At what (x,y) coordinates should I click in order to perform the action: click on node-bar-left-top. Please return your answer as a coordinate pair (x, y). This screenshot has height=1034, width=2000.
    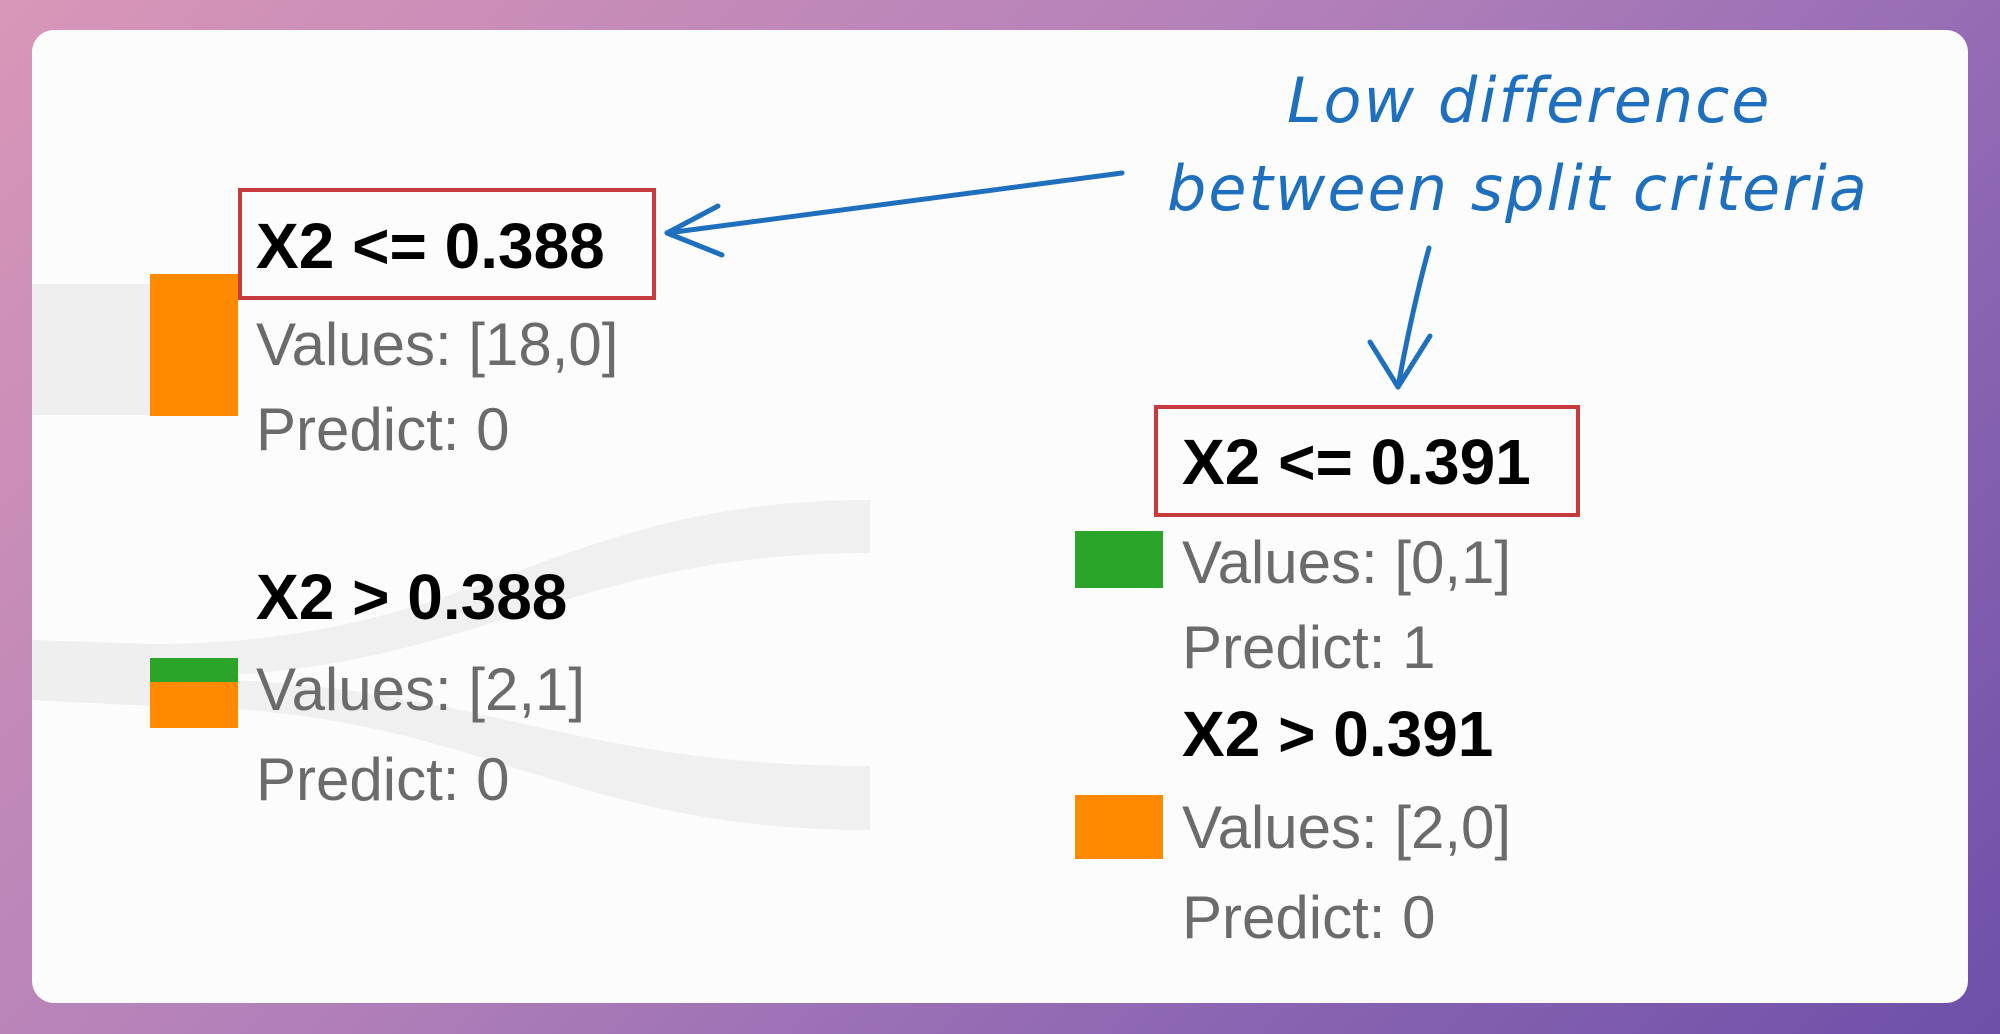
    Looking at the image, I should click on (194, 345).